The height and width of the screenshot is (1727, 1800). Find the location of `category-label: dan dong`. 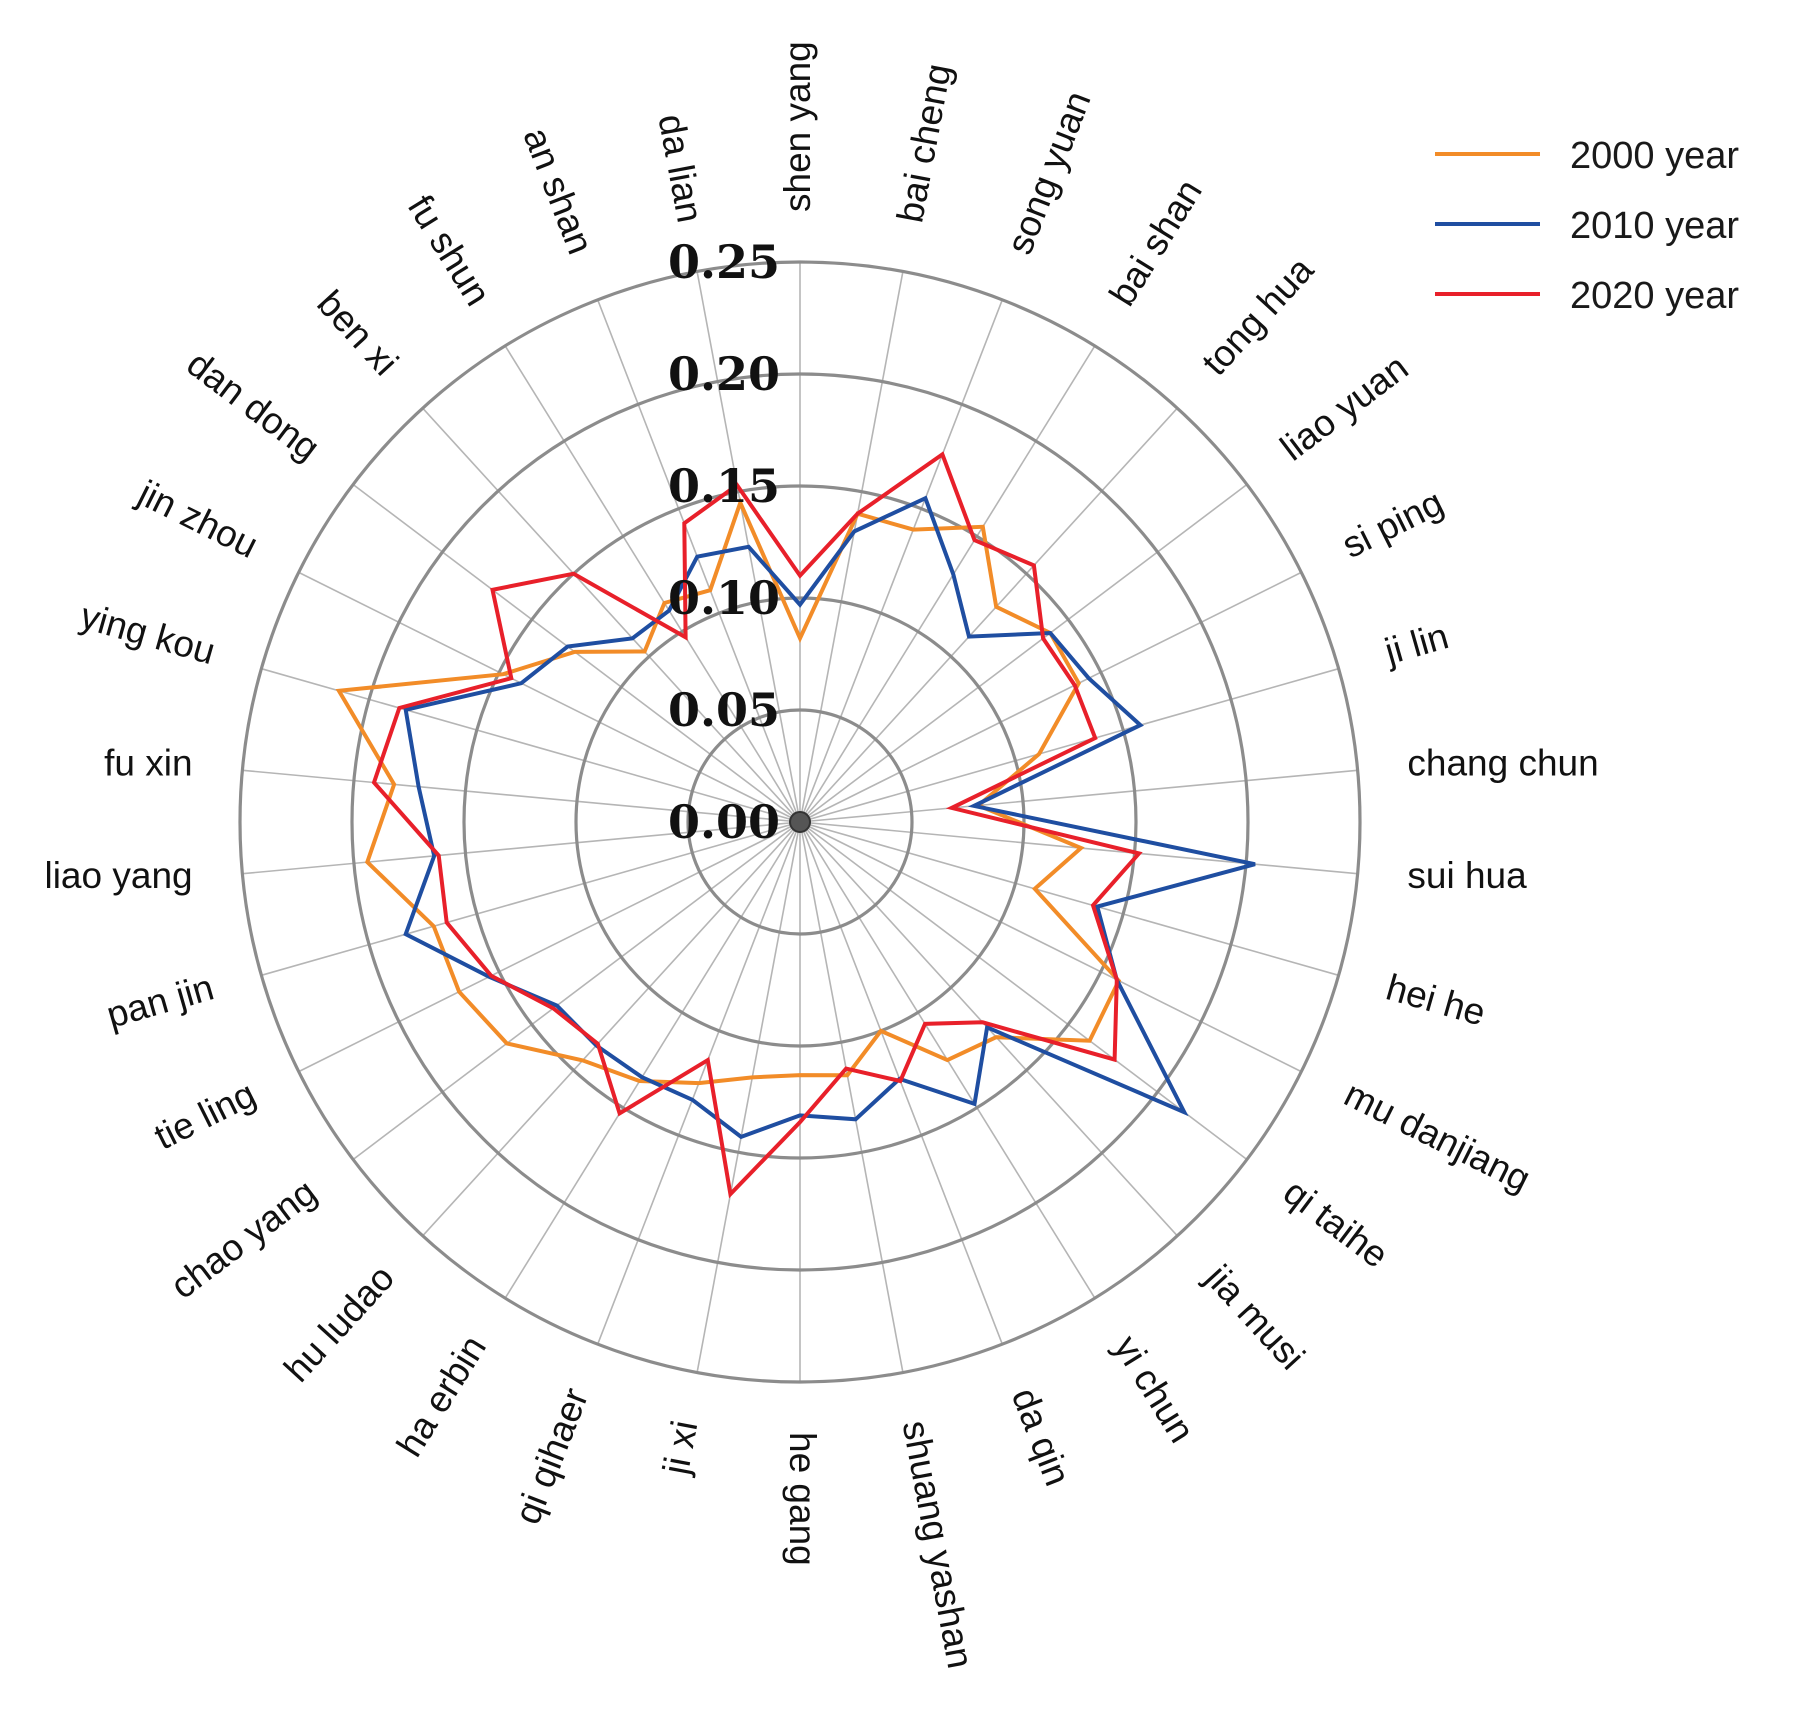

category-label: dan dong is located at coordinates (253, 406).